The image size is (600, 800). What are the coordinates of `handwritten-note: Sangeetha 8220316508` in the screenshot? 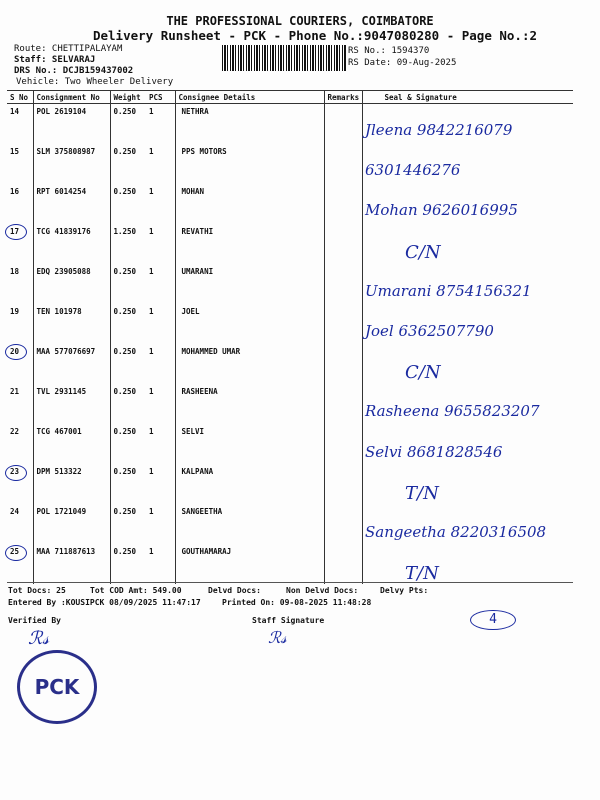 It's located at (456, 532).